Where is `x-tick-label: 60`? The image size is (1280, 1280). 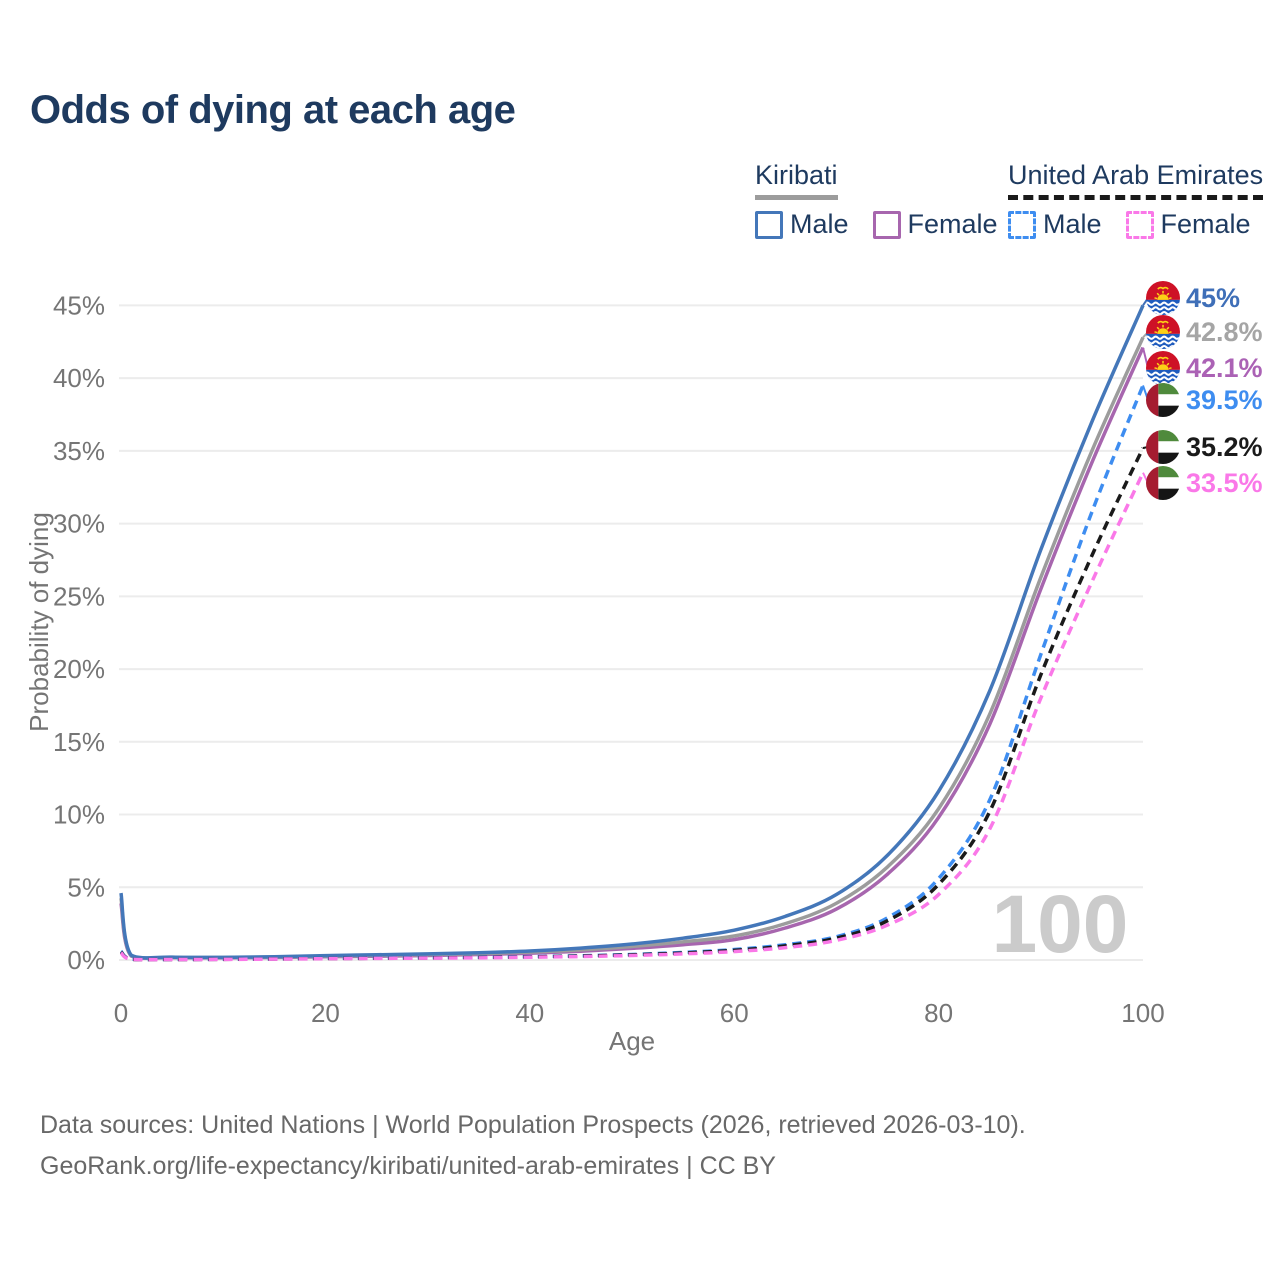 x-tick-label: 60 is located at coordinates (734, 1013).